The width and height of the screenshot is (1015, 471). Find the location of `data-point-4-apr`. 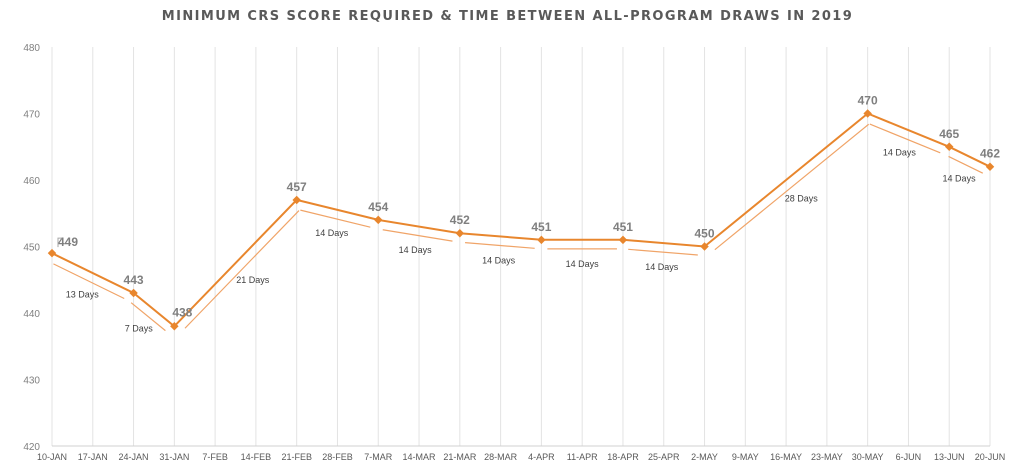

data-point-4-apr is located at coordinates (541, 240).